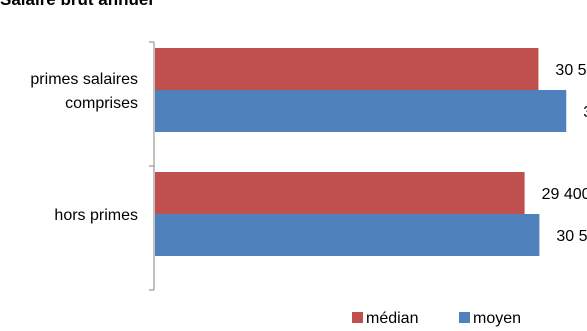  What do you see at coordinates (392, 318) in the screenshot?
I see `legend-label-mdian: médian` at bounding box center [392, 318].